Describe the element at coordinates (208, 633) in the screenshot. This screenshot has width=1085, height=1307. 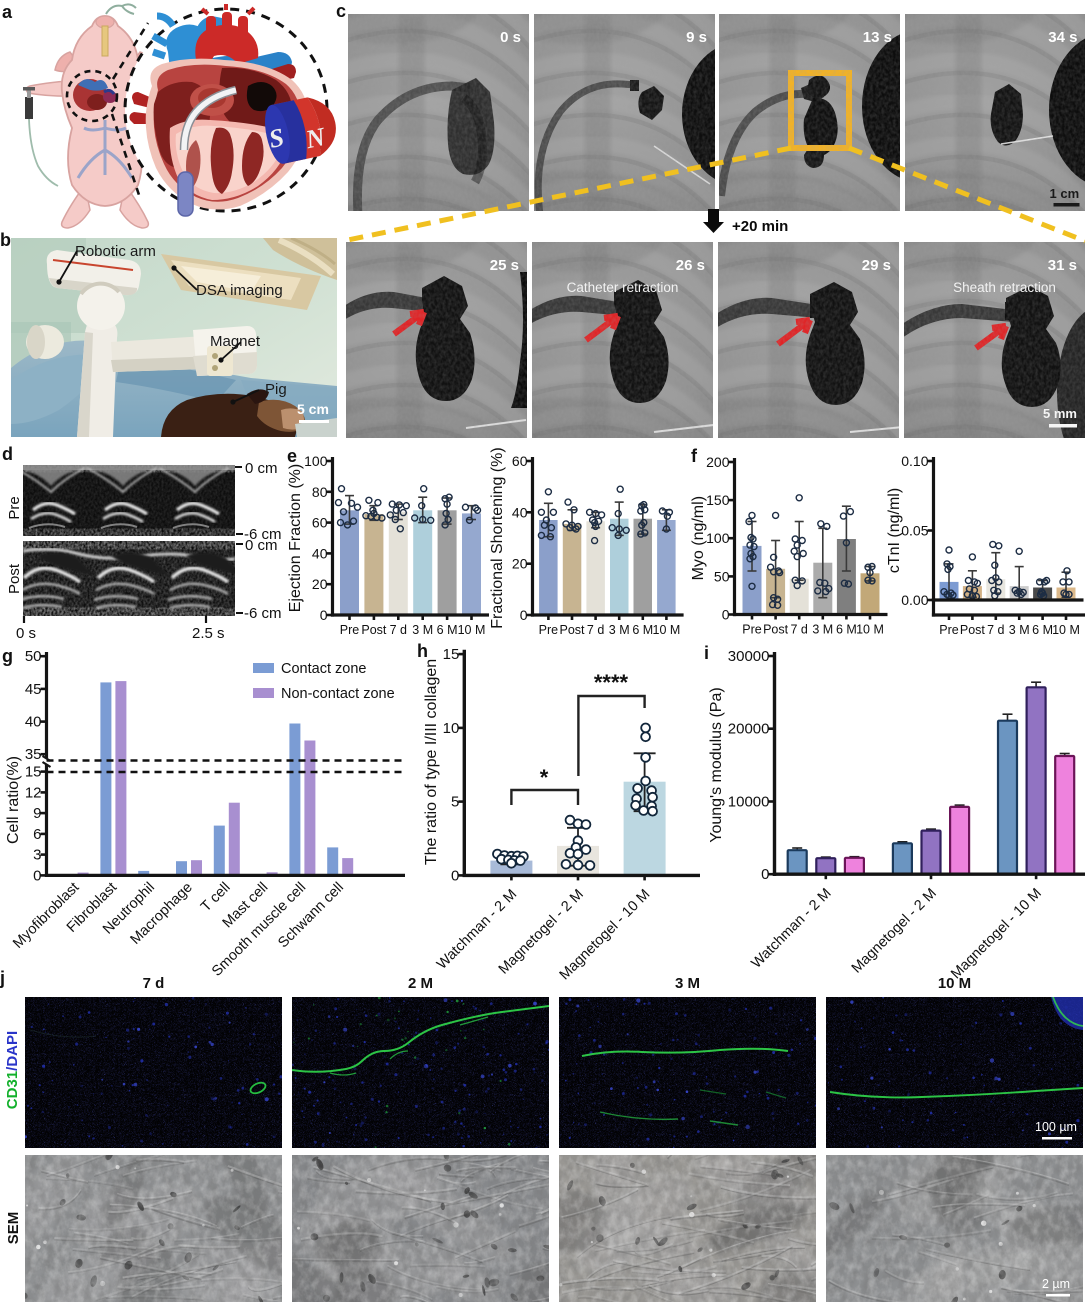
I see `svg-text: 2.5 s` at that location.